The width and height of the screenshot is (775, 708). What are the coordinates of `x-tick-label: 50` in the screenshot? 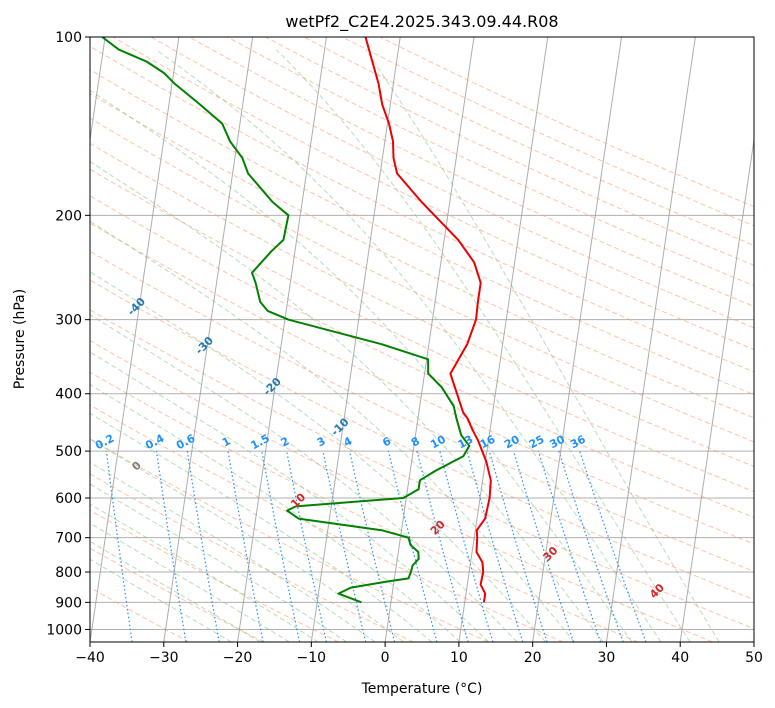 It's located at (754, 658).